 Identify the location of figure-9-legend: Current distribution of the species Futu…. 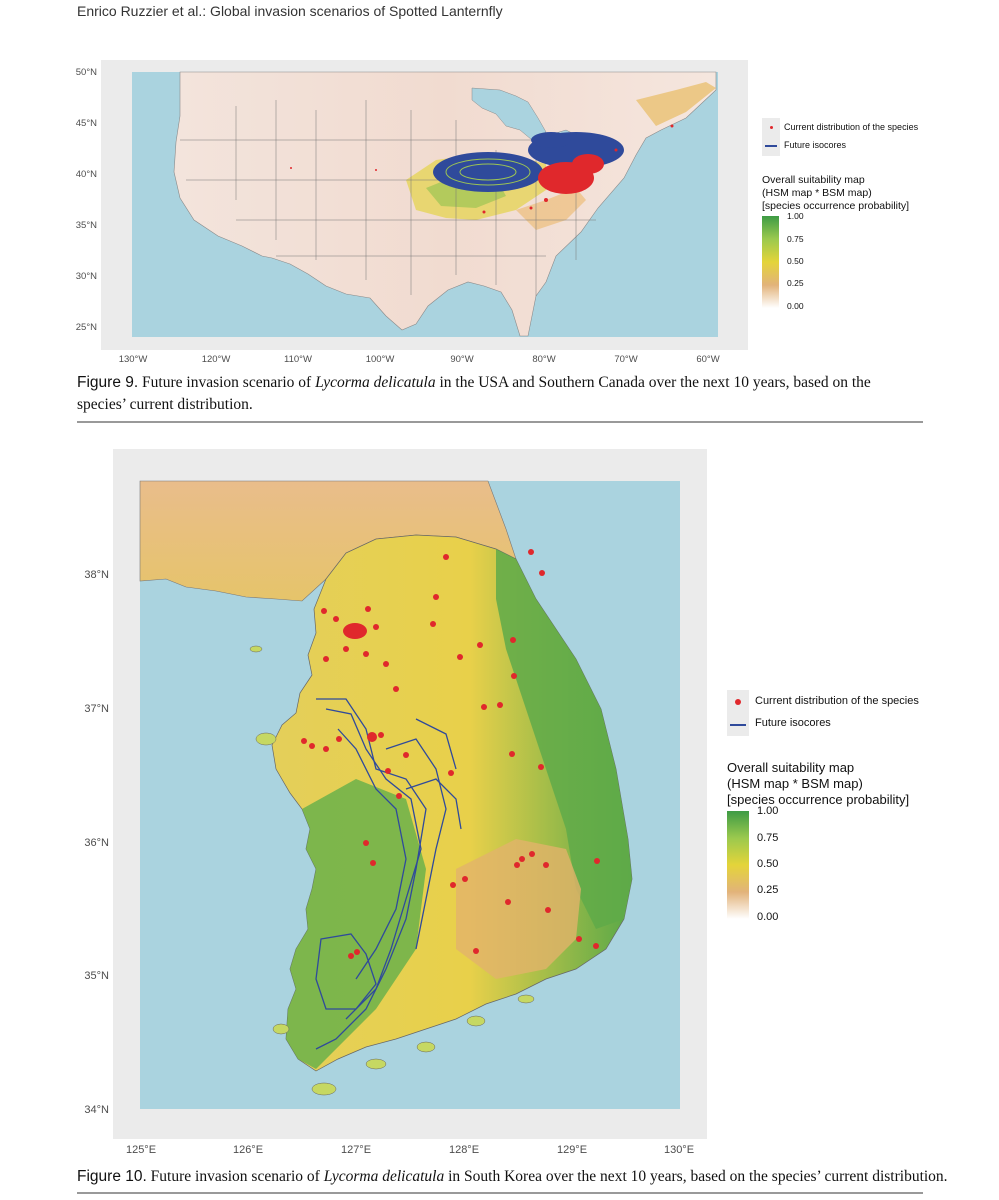
(857, 218).